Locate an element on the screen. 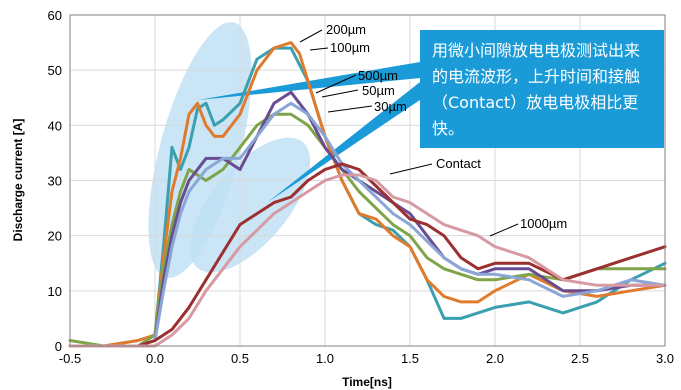  leader-1000um is located at coordinates (504, 230).